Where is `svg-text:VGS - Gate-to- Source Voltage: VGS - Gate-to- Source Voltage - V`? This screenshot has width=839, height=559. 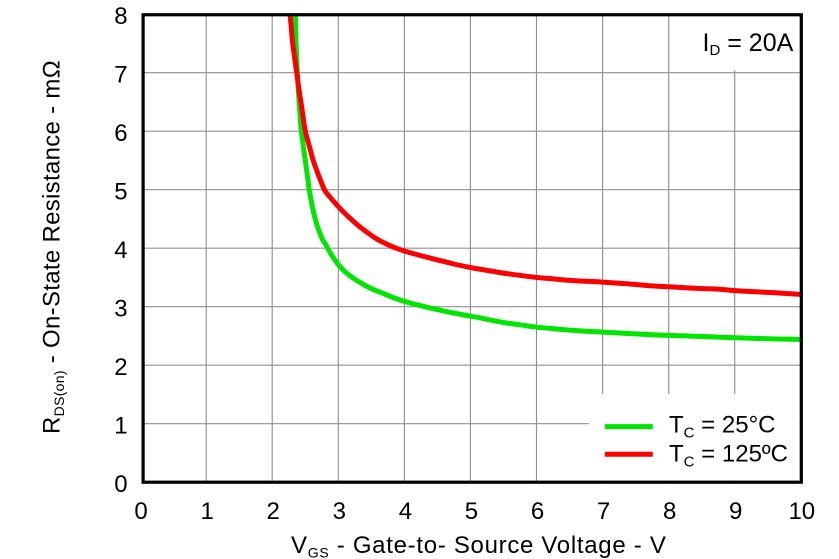 svg-text:VGS - Gate-to- Source Voltage: VGS - Gate-to- Source Voltage - V is located at coordinates (479, 545).